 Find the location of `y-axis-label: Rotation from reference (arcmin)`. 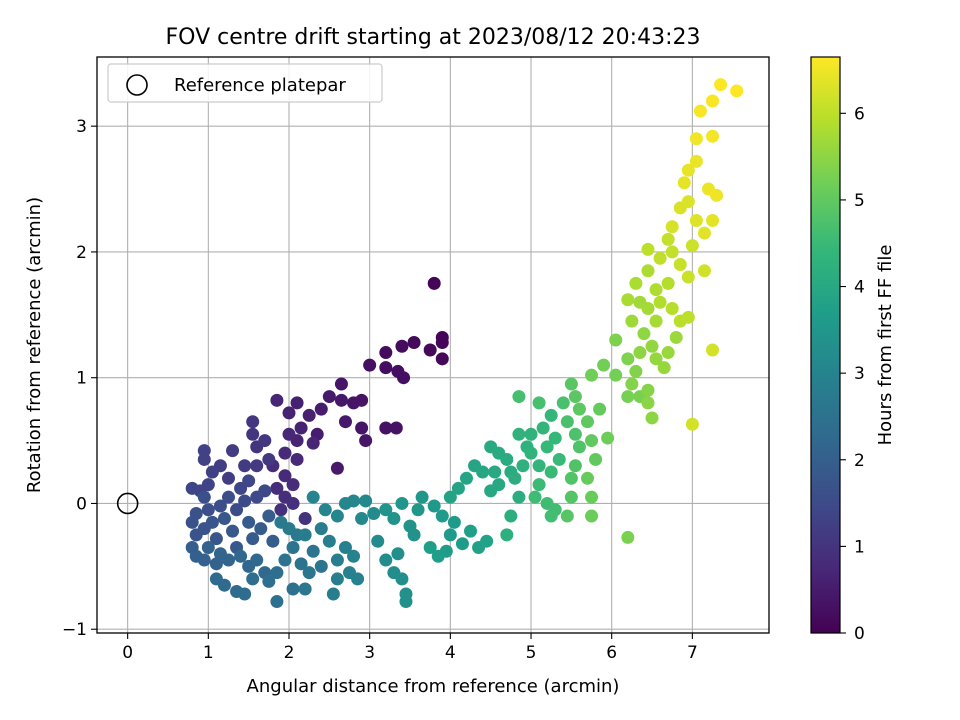

y-axis-label: Rotation from reference (arcmin) is located at coordinates (34, 345).